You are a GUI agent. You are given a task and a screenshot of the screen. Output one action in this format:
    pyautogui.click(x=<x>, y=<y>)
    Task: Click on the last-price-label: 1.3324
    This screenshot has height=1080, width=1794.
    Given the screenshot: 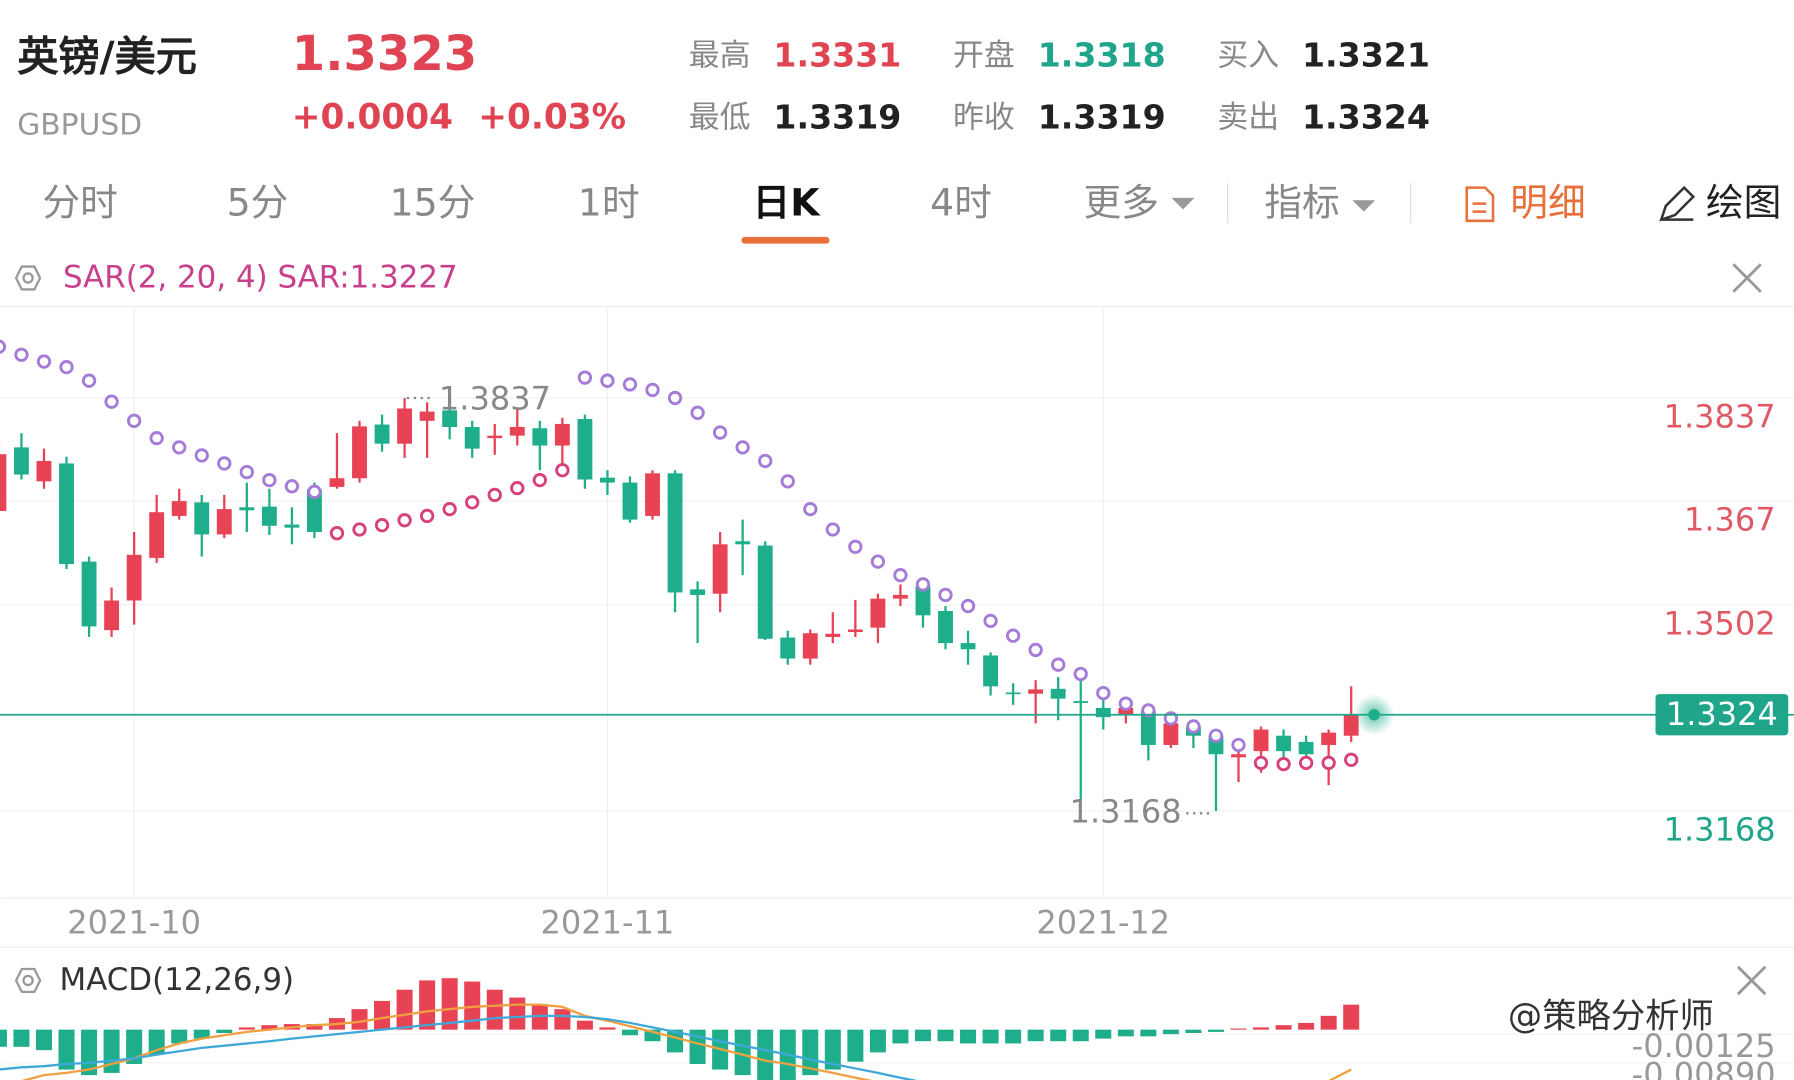 What is the action you would take?
    pyautogui.click(x=1722, y=714)
    